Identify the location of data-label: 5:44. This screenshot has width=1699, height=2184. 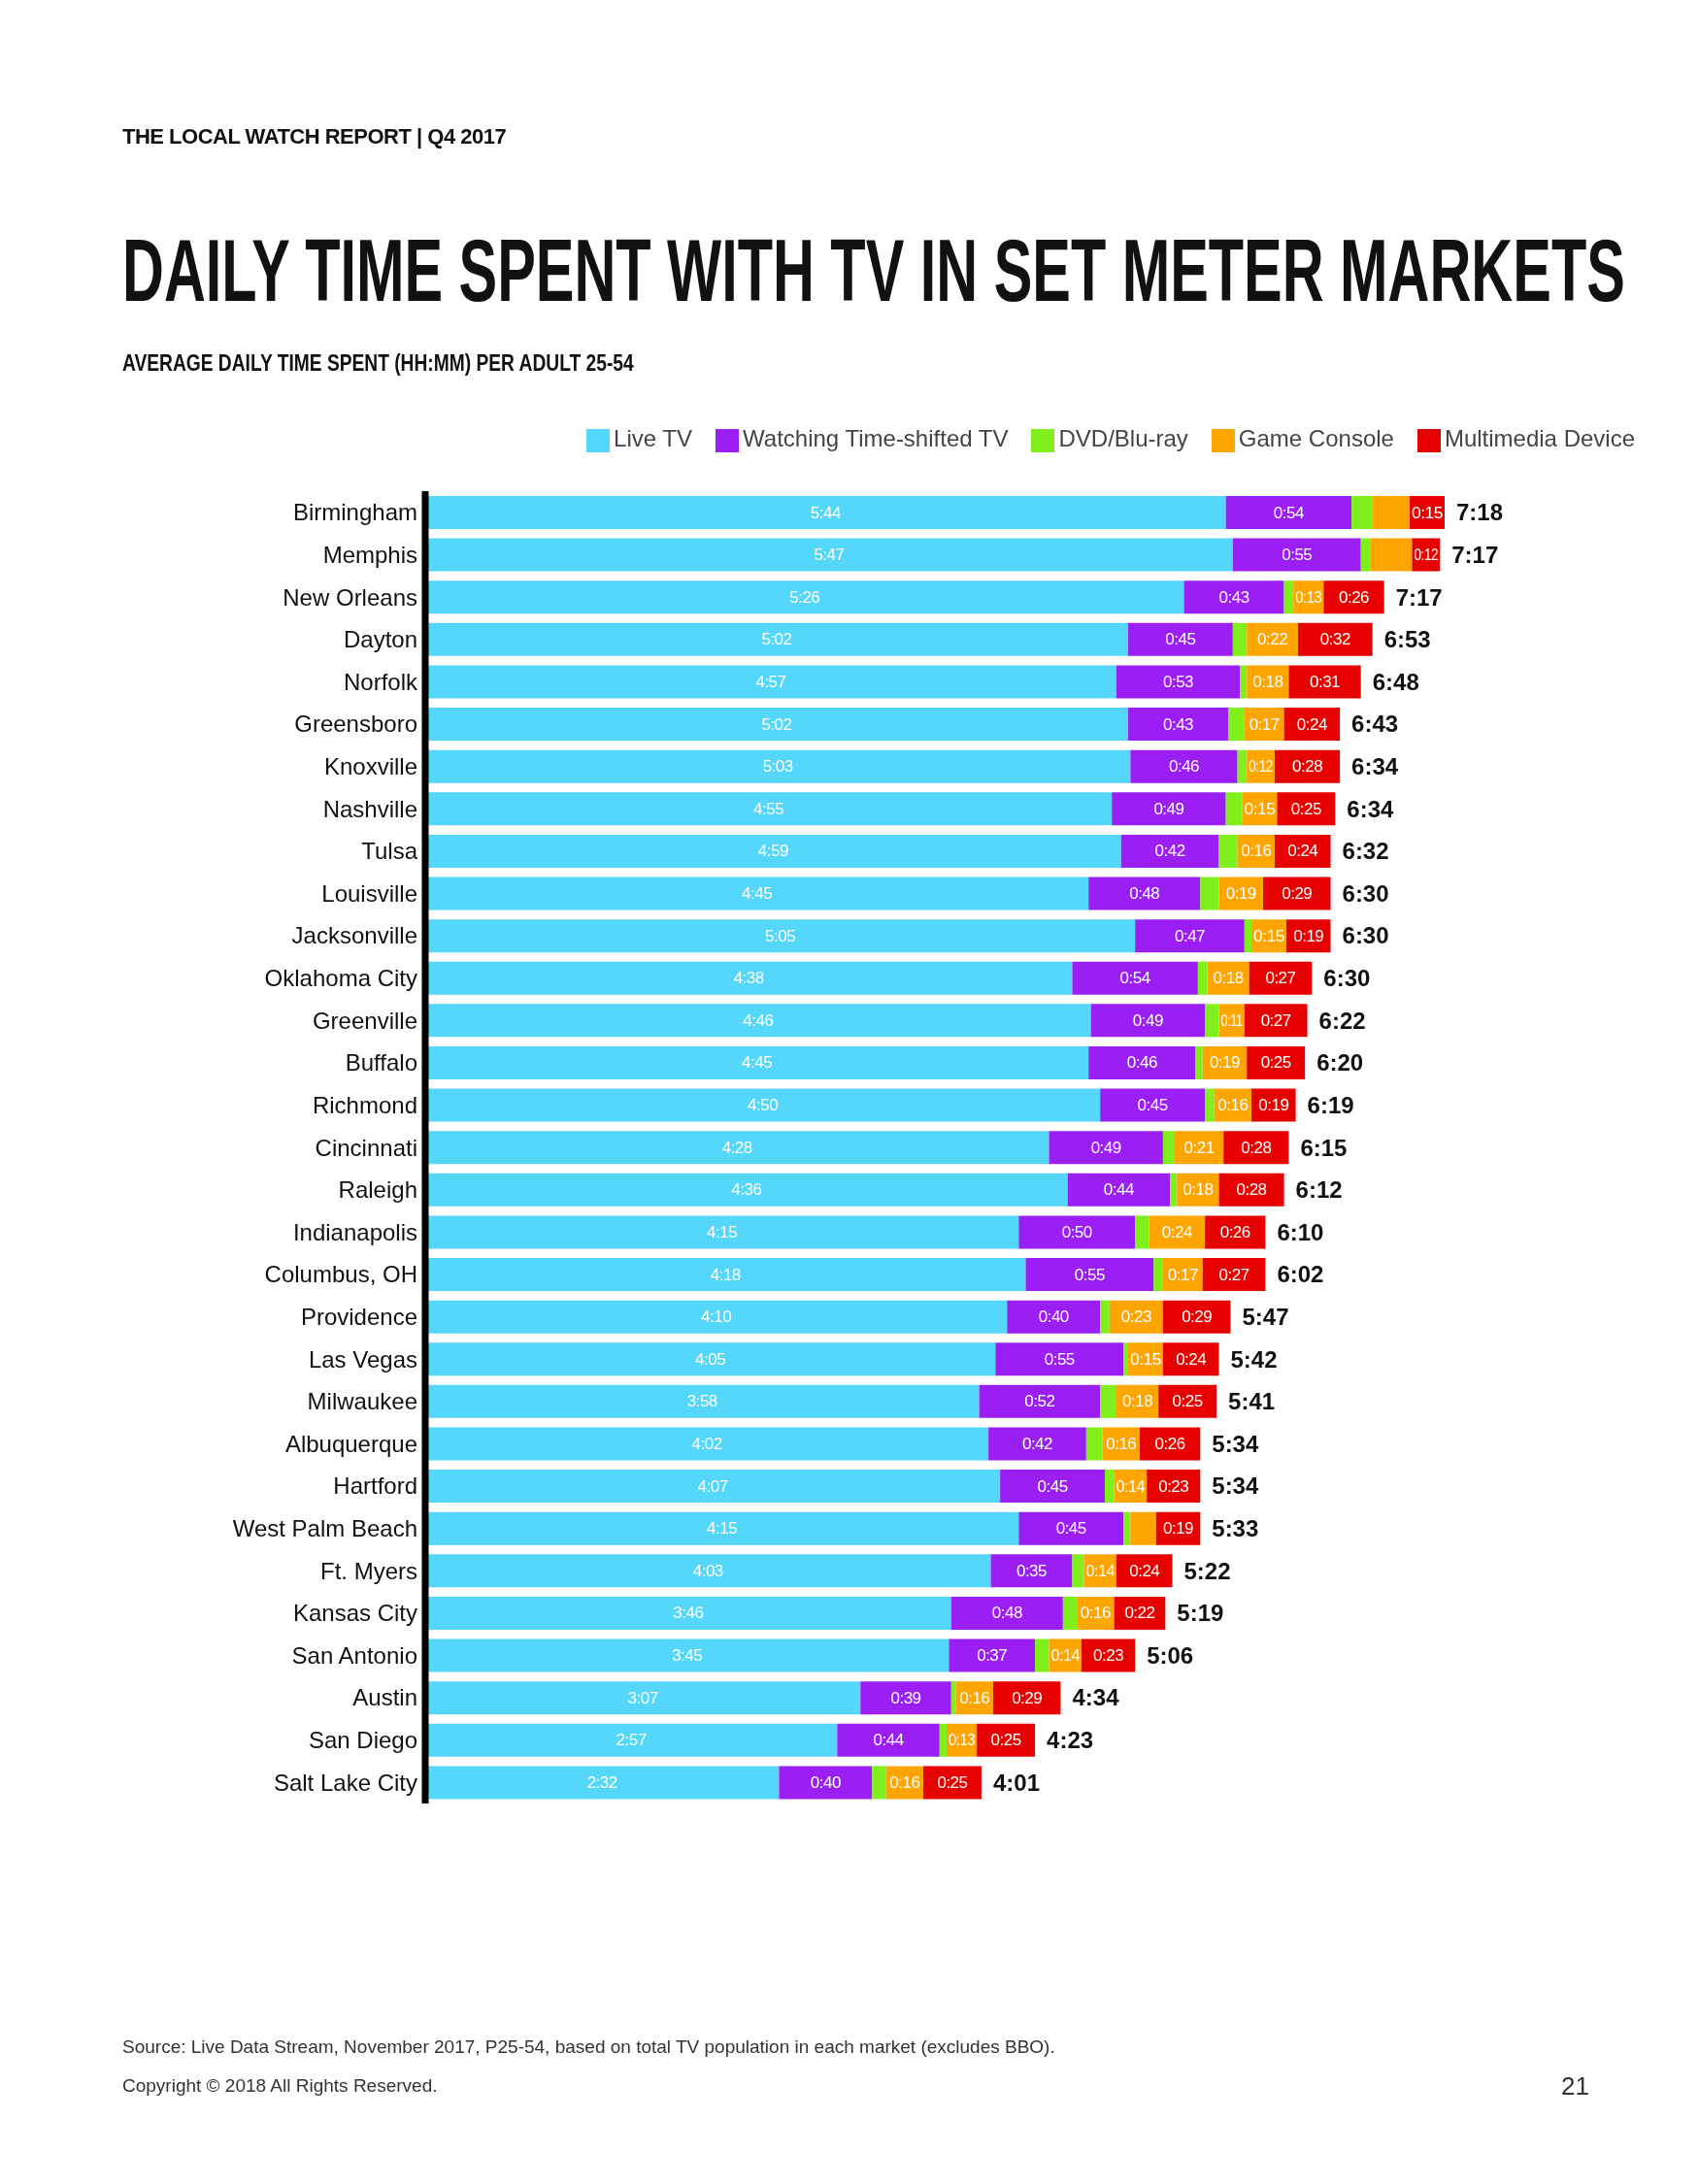
(825, 512).